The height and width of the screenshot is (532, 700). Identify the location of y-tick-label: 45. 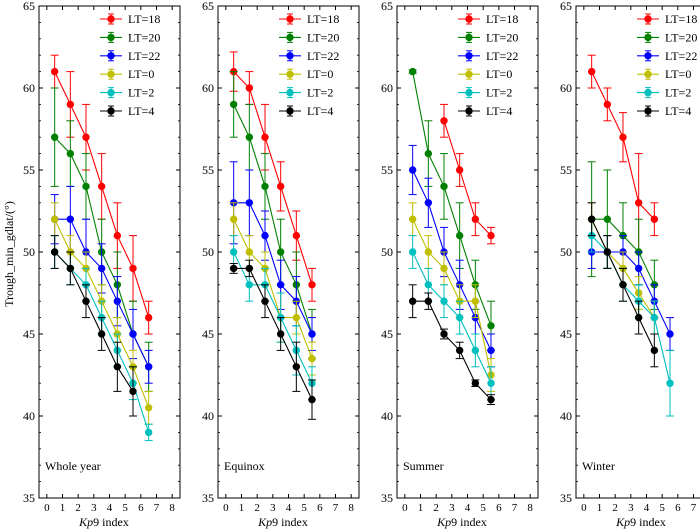
(387, 334).